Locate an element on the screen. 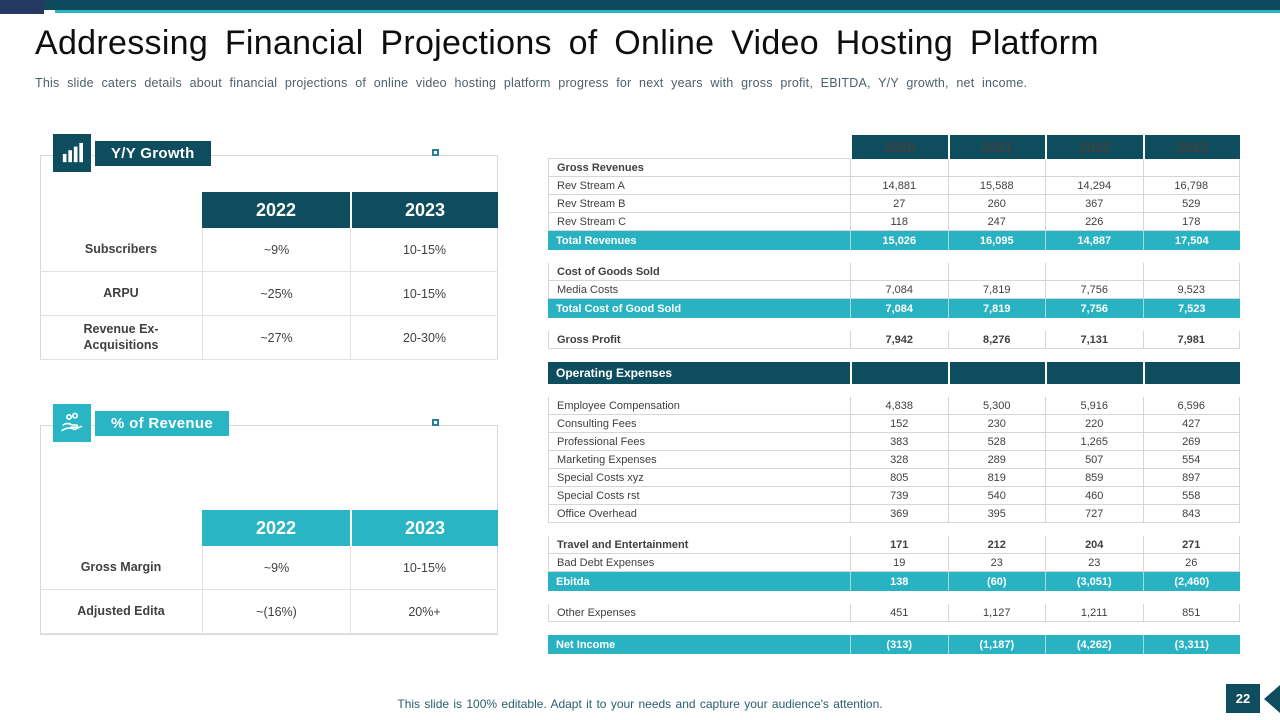  cell-value: 805 is located at coordinates (899, 478).